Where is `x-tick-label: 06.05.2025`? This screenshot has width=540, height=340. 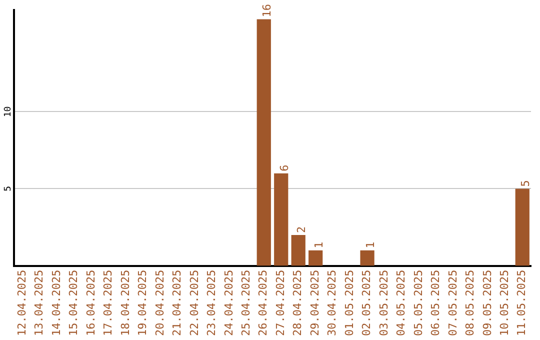
x-tick-label: 06.05.2025 is located at coordinates (435, 303).